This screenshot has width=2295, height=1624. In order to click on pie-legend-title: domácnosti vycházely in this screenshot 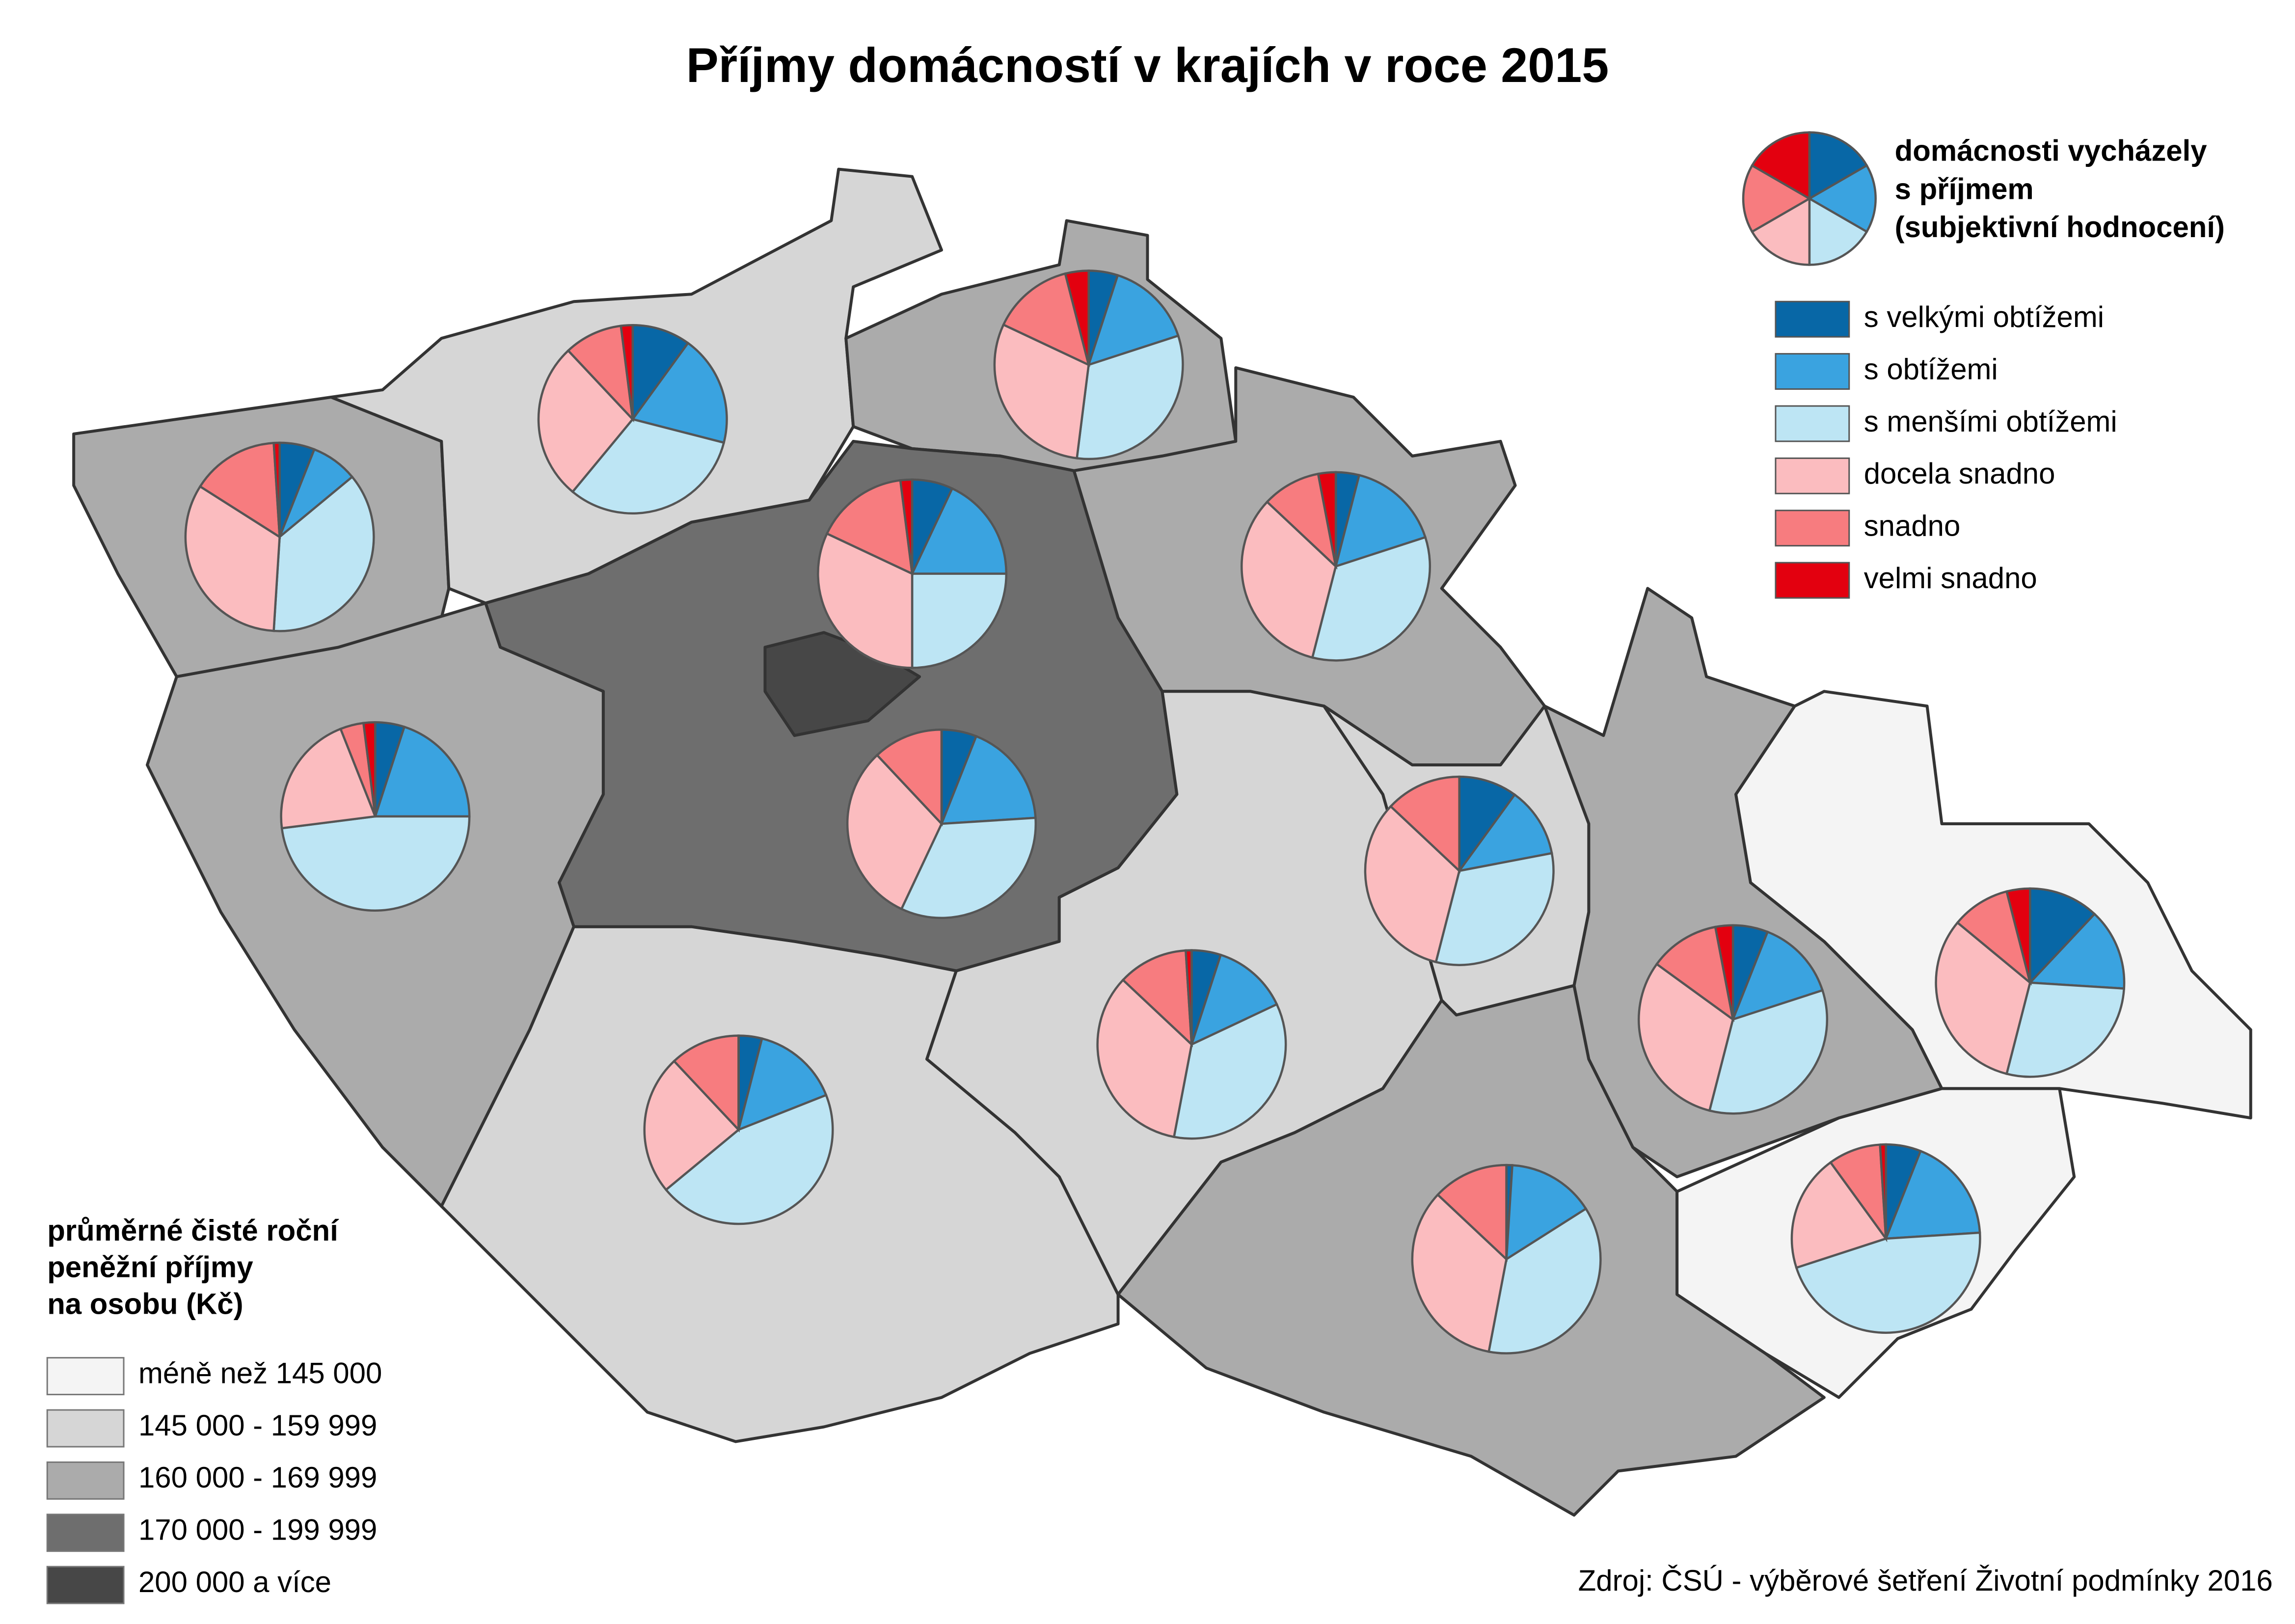, I will do `click(2051, 150)`.